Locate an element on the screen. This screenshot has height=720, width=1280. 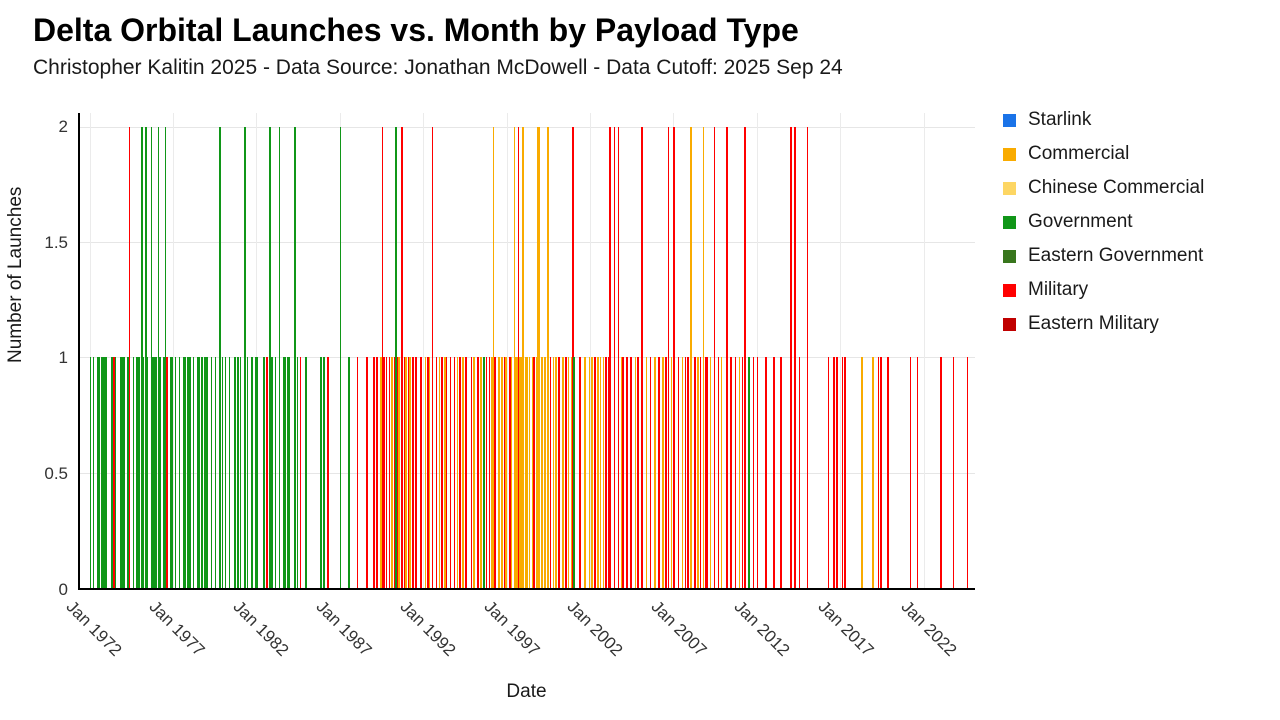
legend-item-government: Government is located at coordinates (1103, 221).